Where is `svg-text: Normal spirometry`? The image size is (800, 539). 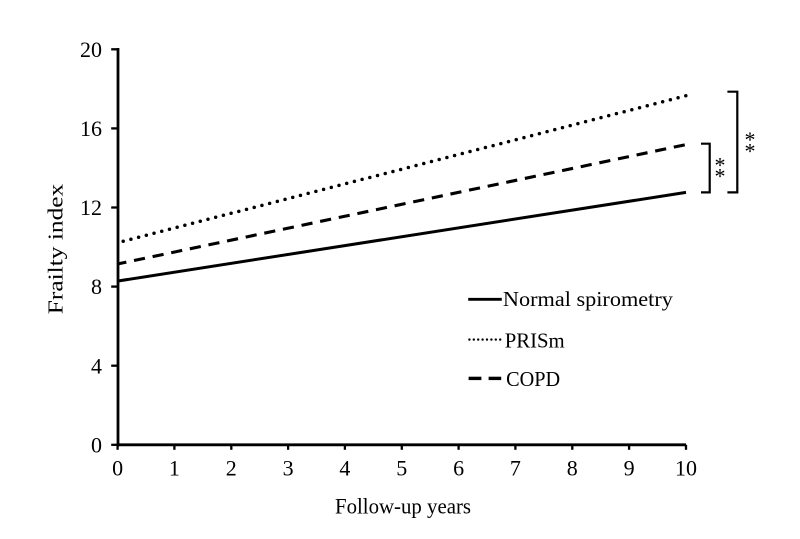 svg-text: Normal spirometry is located at coordinates (588, 299).